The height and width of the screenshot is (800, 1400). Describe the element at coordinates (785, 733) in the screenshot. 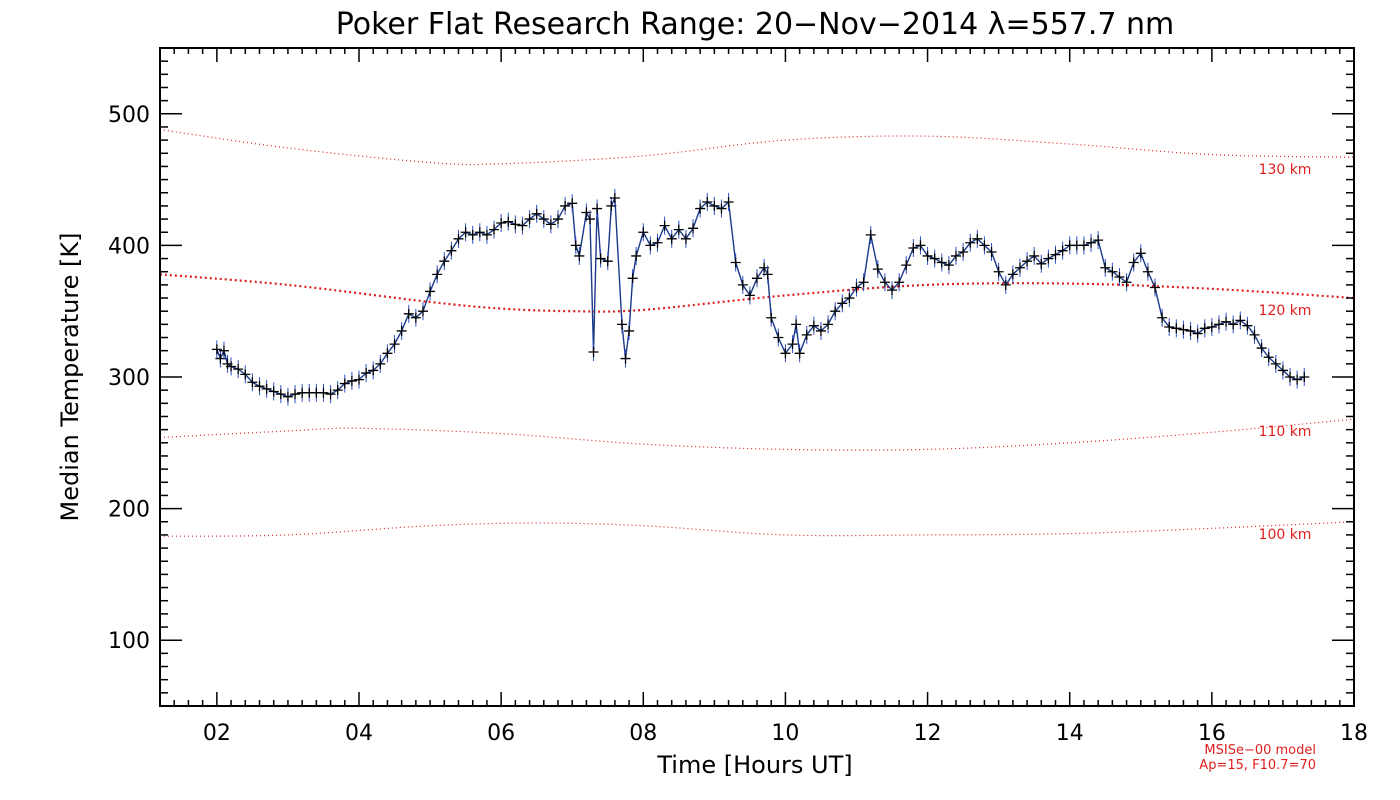

I see `x-tick-label: 10` at that location.